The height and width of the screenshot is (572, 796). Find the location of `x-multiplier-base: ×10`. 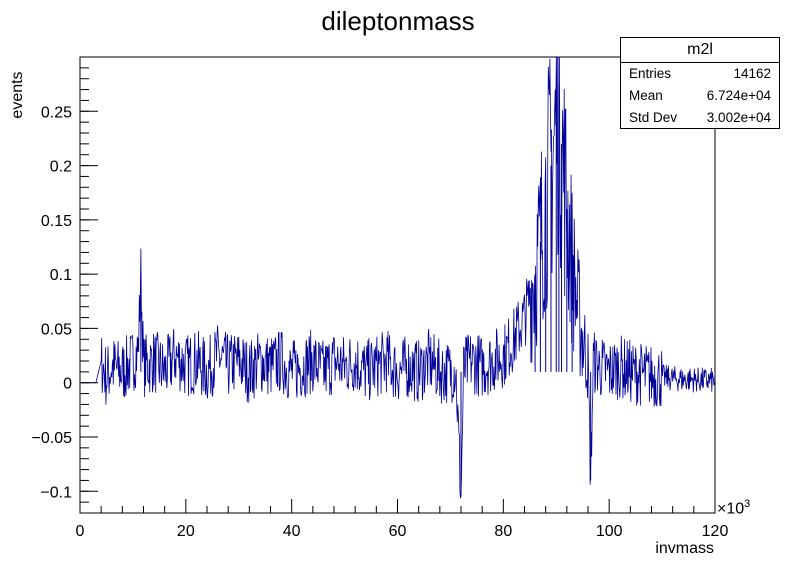

x-multiplier-base: ×10 is located at coordinates (731, 509).